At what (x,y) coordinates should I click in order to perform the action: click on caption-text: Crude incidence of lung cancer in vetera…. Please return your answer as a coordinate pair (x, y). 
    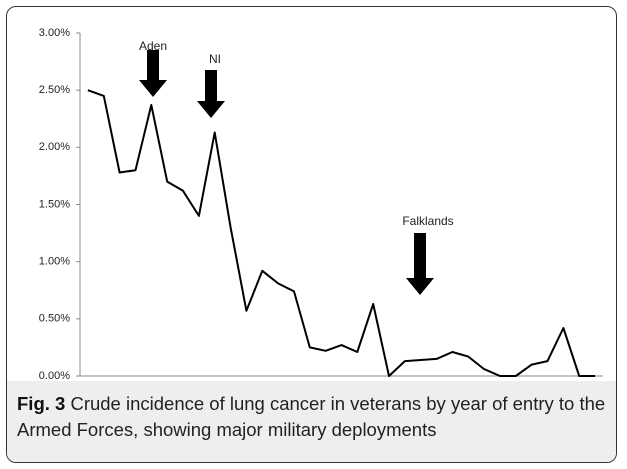
    Looking at the image, I should click on (311, 416).